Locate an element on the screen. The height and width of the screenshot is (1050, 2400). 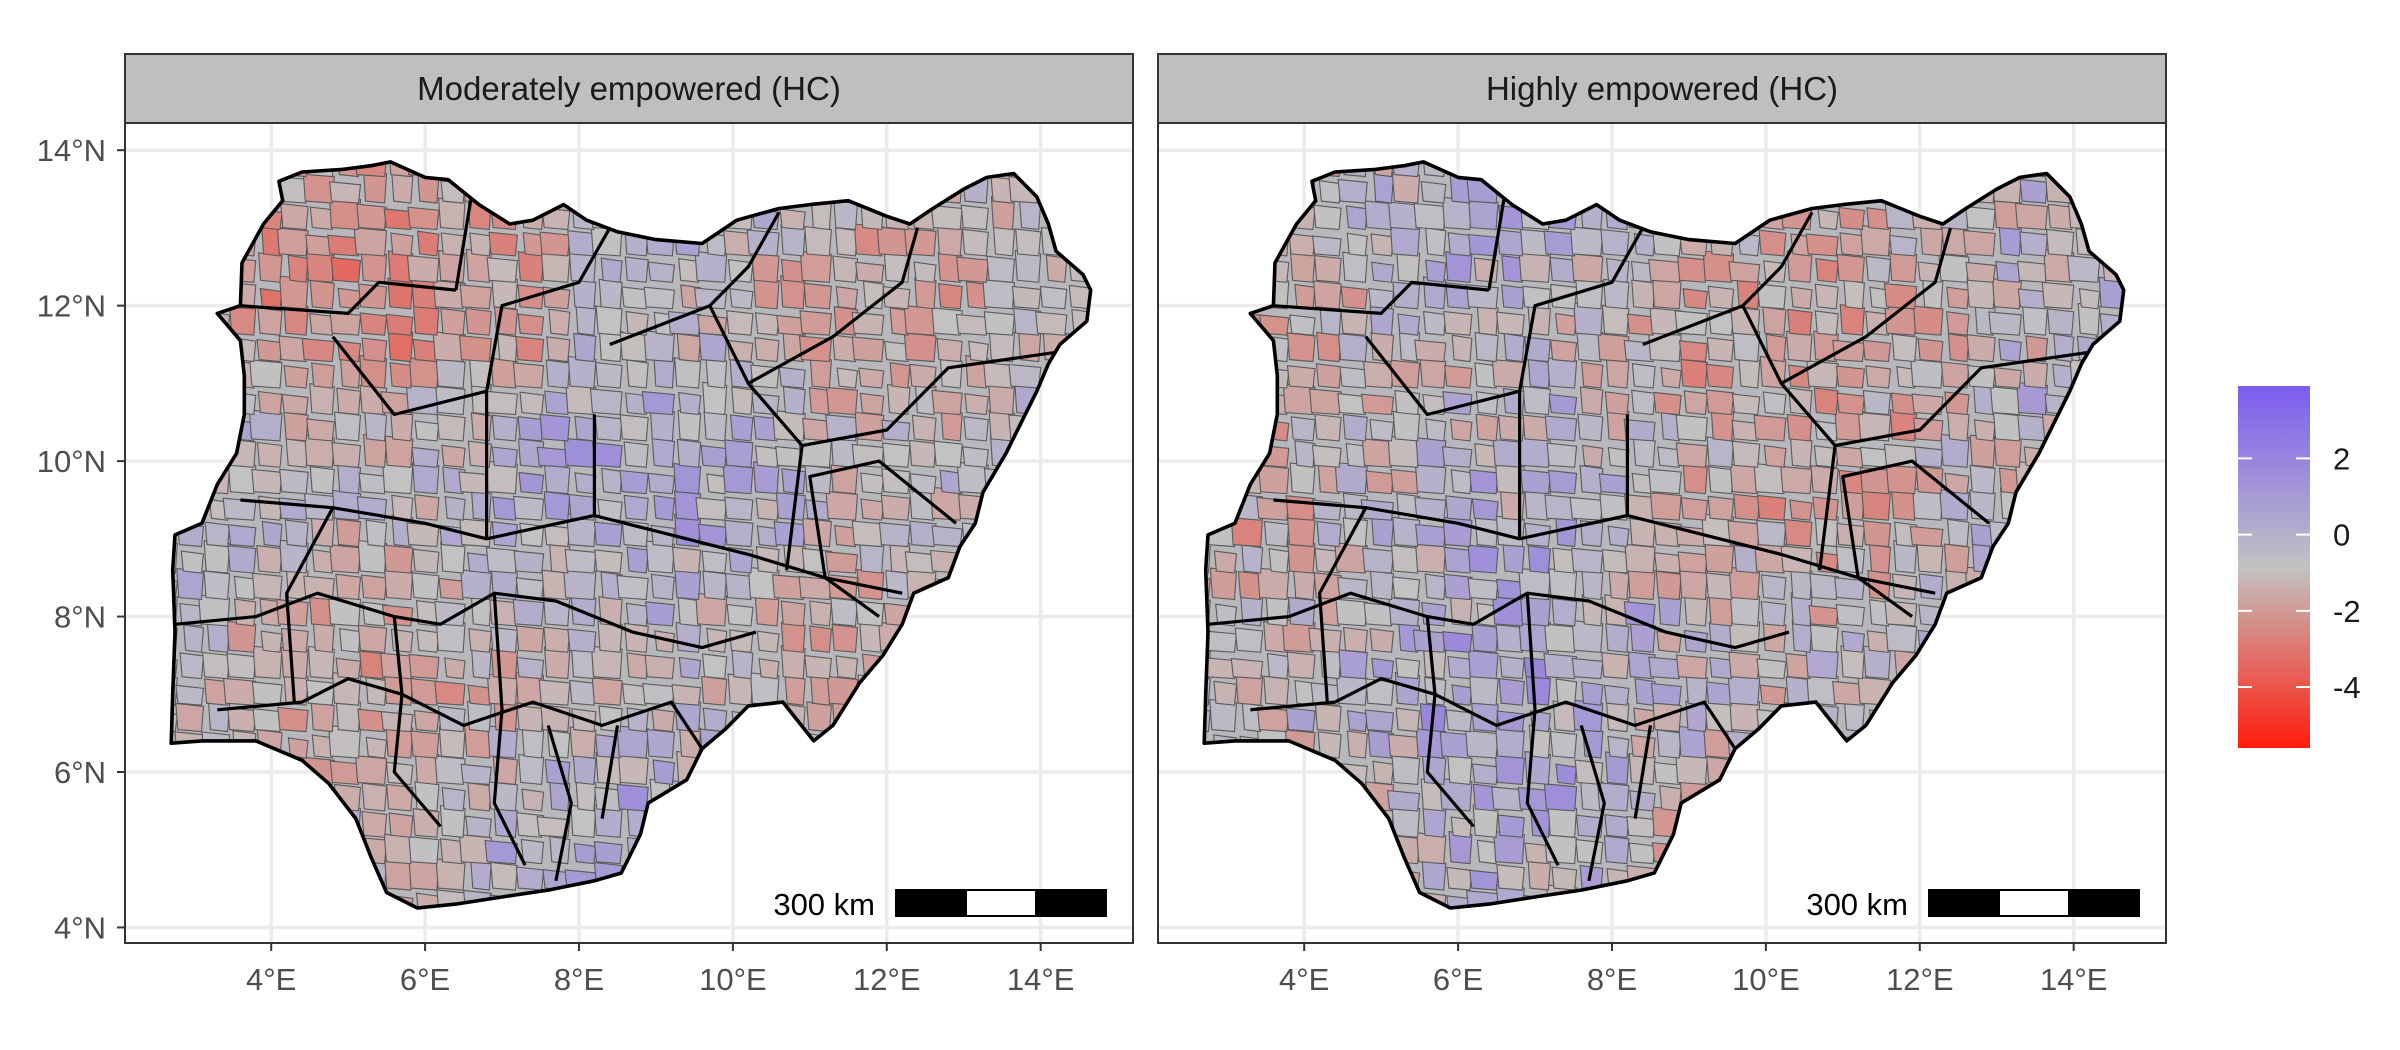
lon-tick-label: 12°E is located at coordinates (887, 979).